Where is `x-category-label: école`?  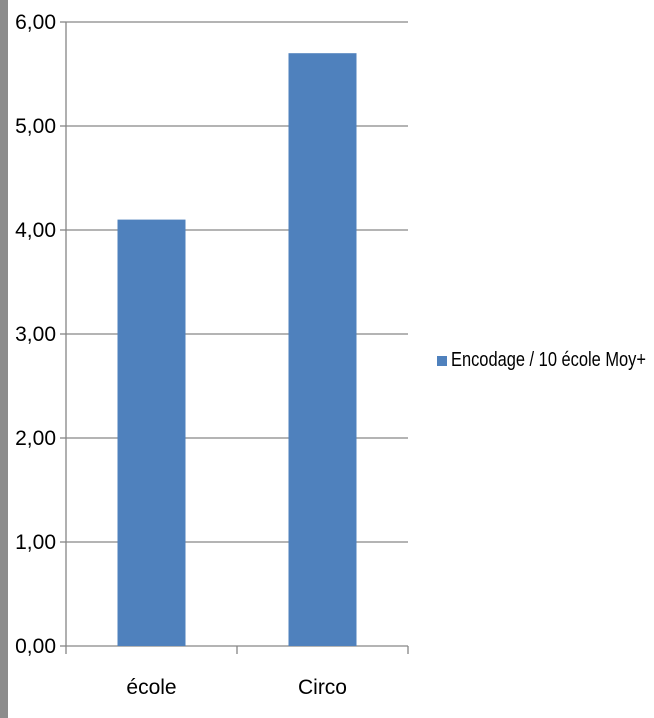 x-category-label: école is located at coordinates (151, 687).